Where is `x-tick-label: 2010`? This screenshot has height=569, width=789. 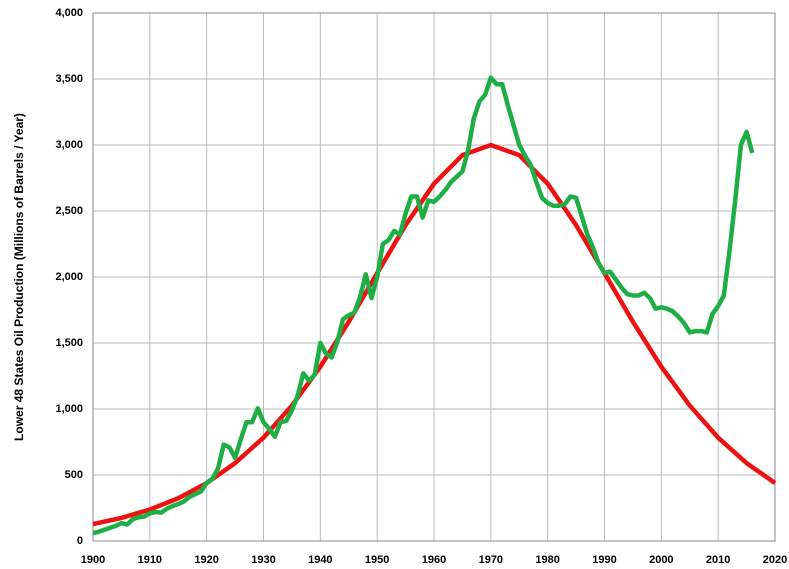 x-tick-label: 2010 is located at coordinates (718, 560).